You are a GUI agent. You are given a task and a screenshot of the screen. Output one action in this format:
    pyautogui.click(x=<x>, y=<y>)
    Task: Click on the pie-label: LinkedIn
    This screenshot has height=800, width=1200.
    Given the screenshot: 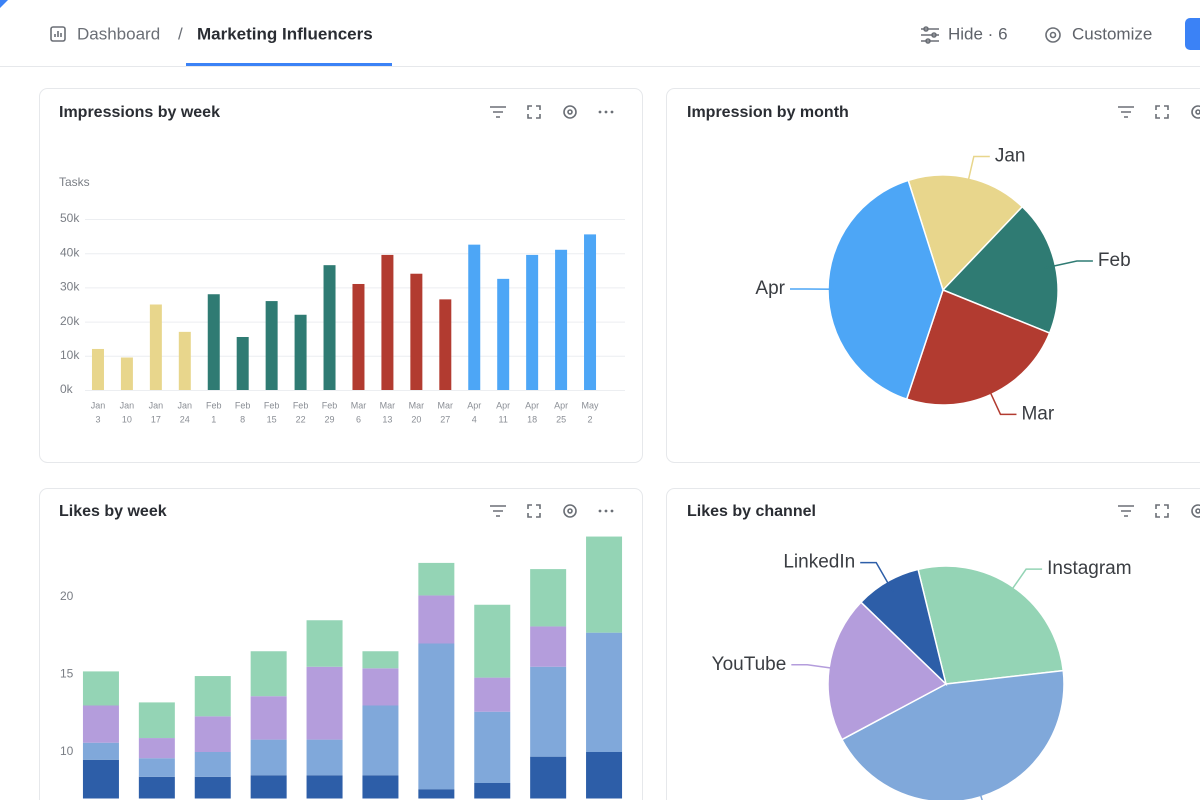 What is the action you would take?
    pyautogui.click(x=819, y=562)
    